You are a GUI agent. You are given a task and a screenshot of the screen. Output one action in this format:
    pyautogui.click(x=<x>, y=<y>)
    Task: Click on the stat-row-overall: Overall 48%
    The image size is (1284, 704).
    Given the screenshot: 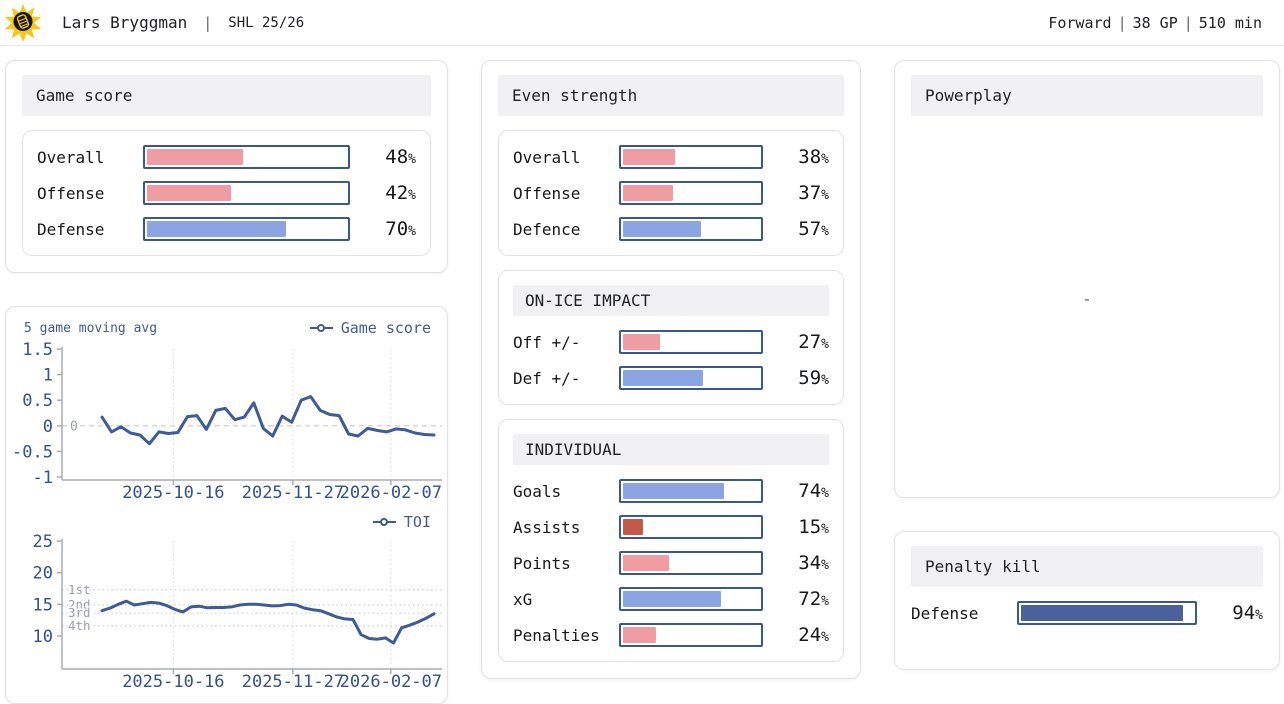 What is the action you would take?
    pyautogui.click(x=226, y=157)
    